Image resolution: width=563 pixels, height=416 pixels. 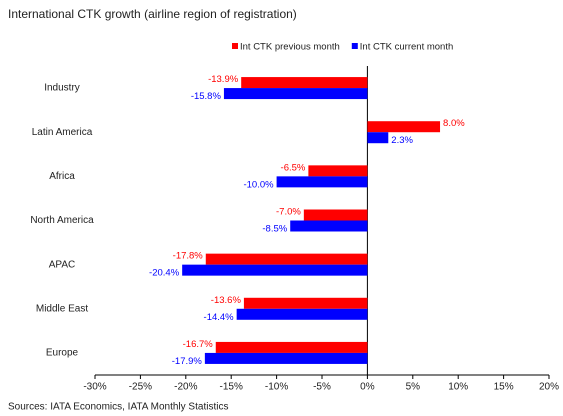 What do you see at coordinates (276, 387) in the screenshot?
I see `x-tick-label: -10%` at bounding box center [276, 387].